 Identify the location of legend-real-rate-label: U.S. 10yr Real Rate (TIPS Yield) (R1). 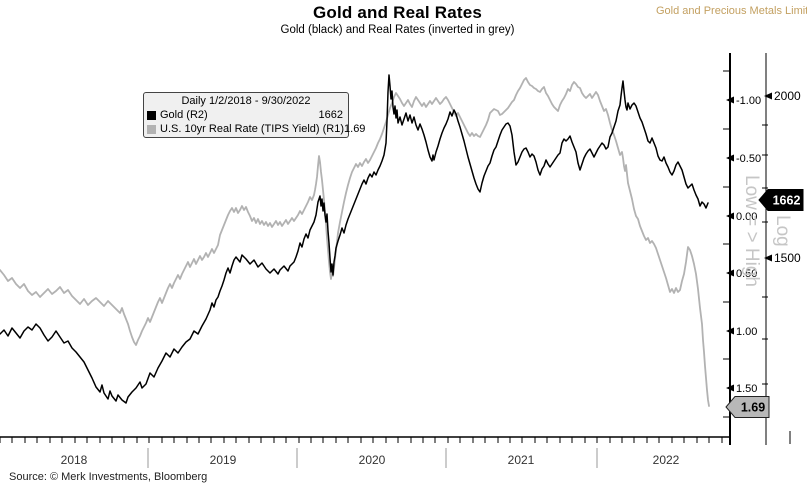
(252, 129).